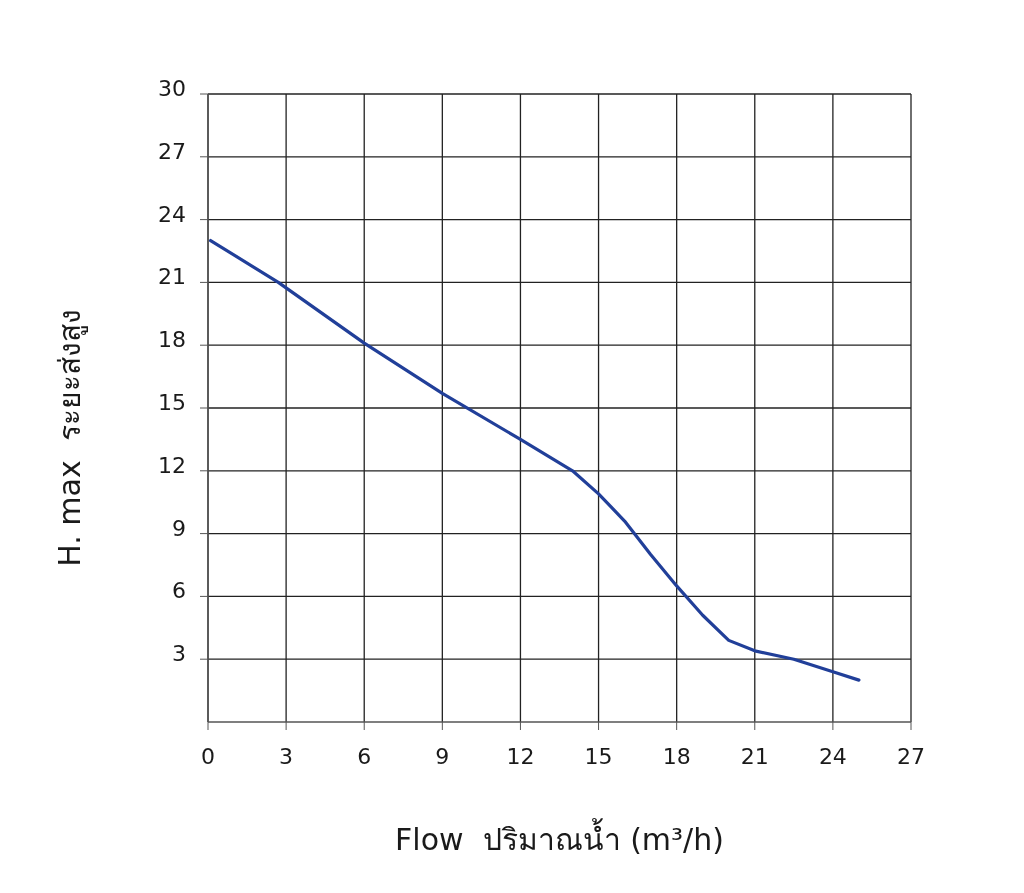 The width and height of the screenshot is (1024, 893). Describe the element at coordinates (832, 756) in the screenshot. I see `x-tick-label: 24` at that location.